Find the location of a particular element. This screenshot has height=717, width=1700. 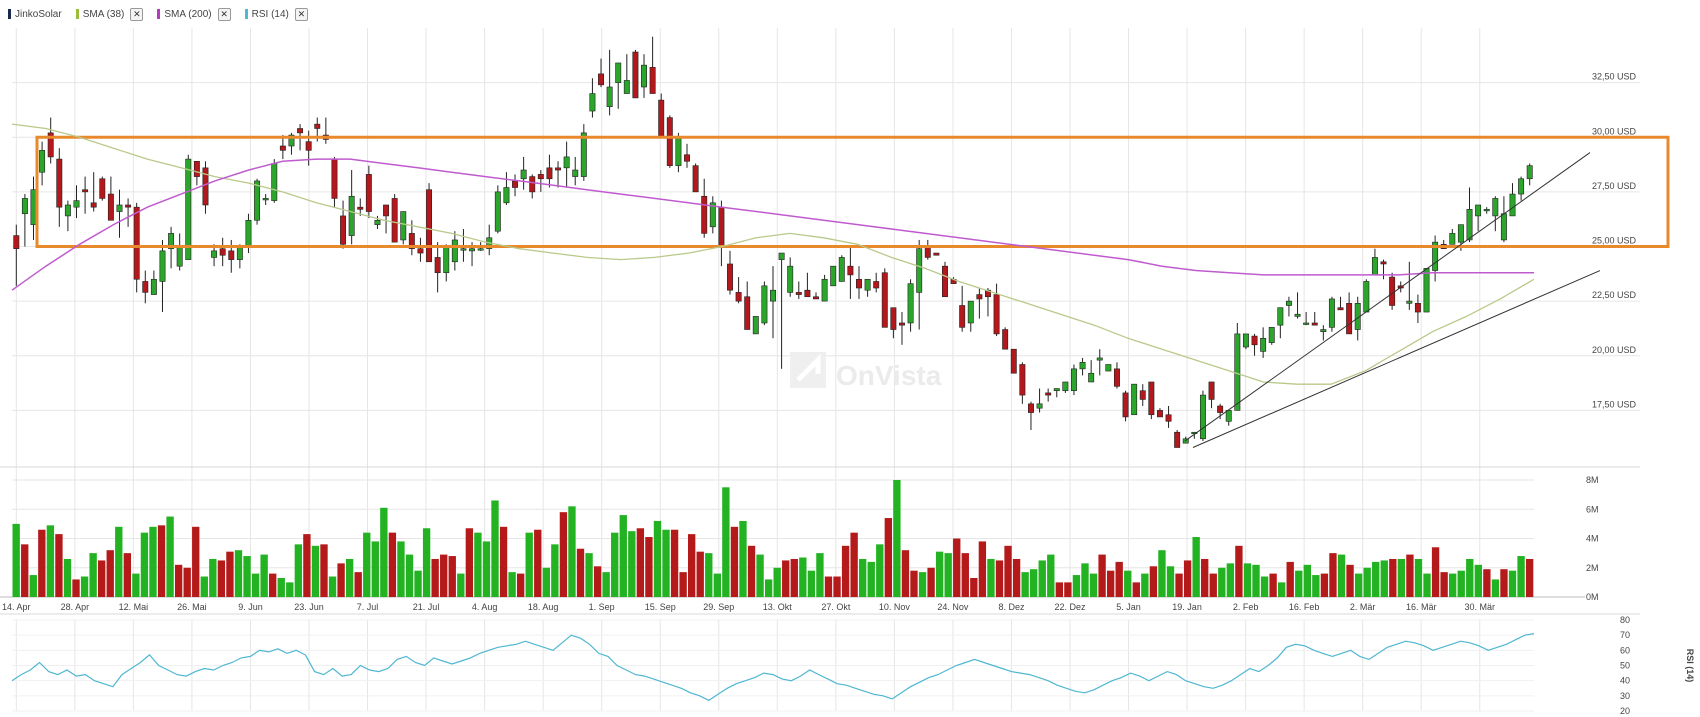

x-tick-label: 13. Okt is located at coordinates (778, 607).